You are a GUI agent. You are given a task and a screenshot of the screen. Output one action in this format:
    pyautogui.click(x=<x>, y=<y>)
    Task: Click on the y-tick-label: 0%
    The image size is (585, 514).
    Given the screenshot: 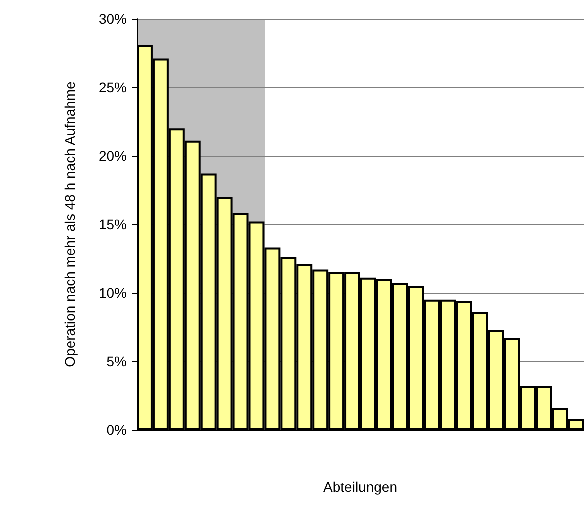 What is the action you would take?
    pyautogui.click(x=116, y=430)
    